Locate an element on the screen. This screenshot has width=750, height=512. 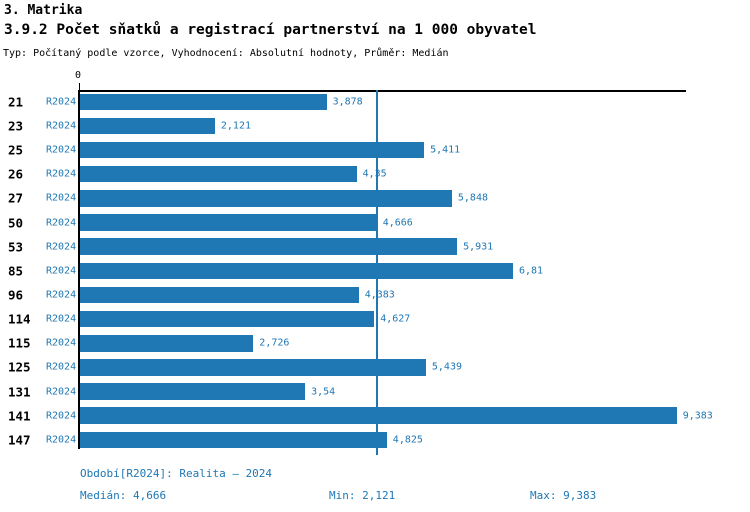
chart-row: 85 R2024 6,81 is located at coordinates (375, 271).